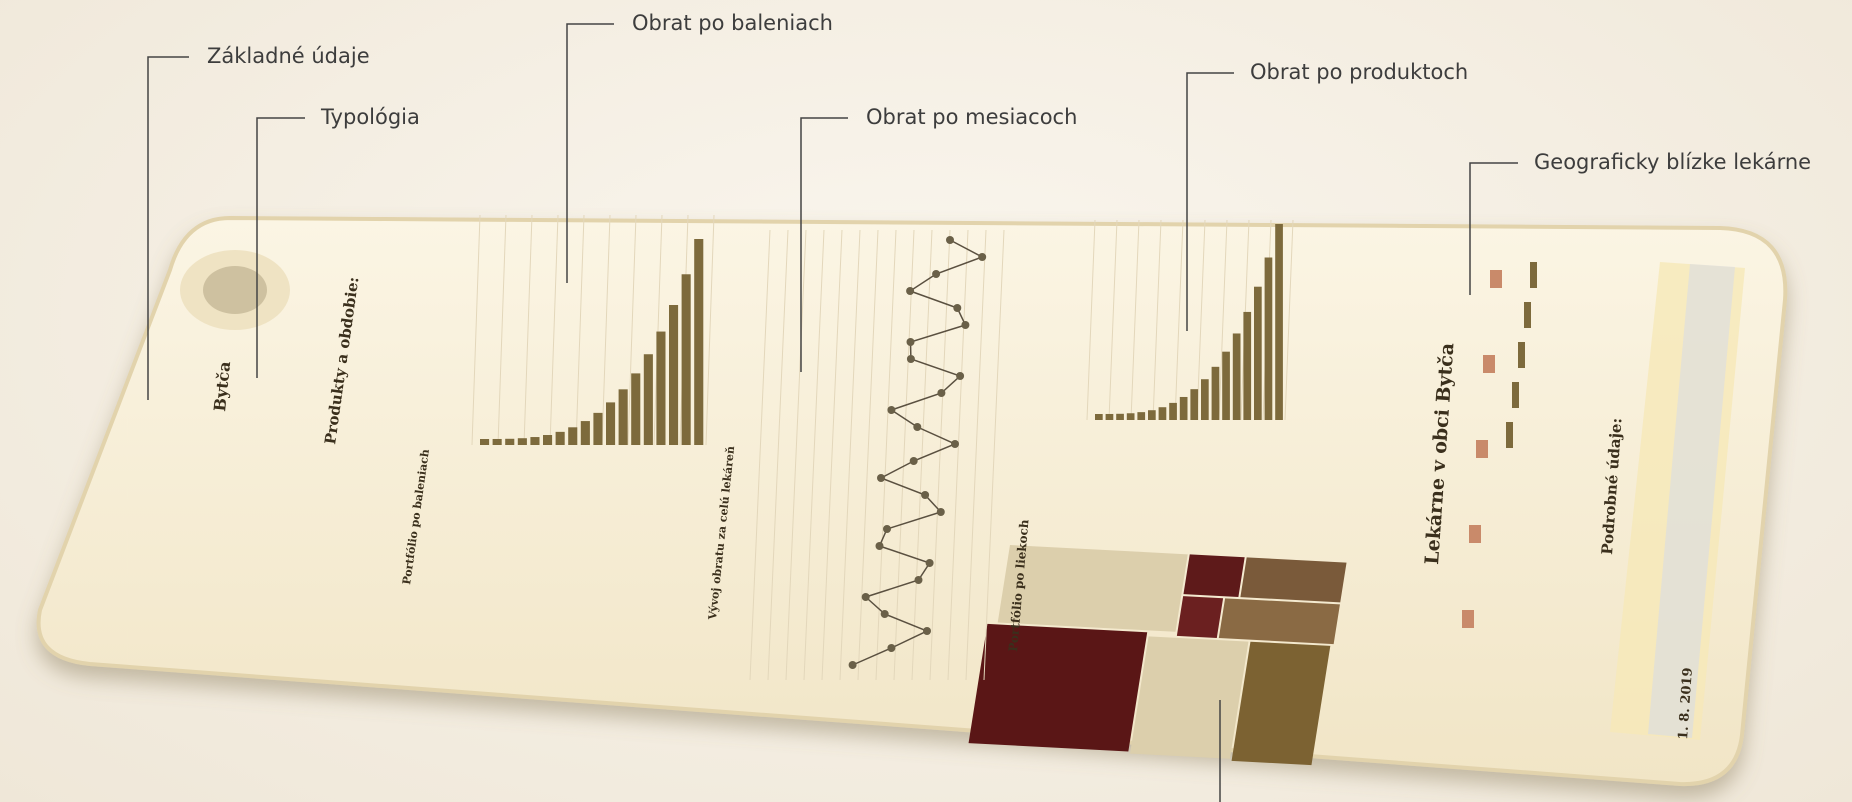  I want to click on date: 1. 8. 2019, so click(1686, 703).